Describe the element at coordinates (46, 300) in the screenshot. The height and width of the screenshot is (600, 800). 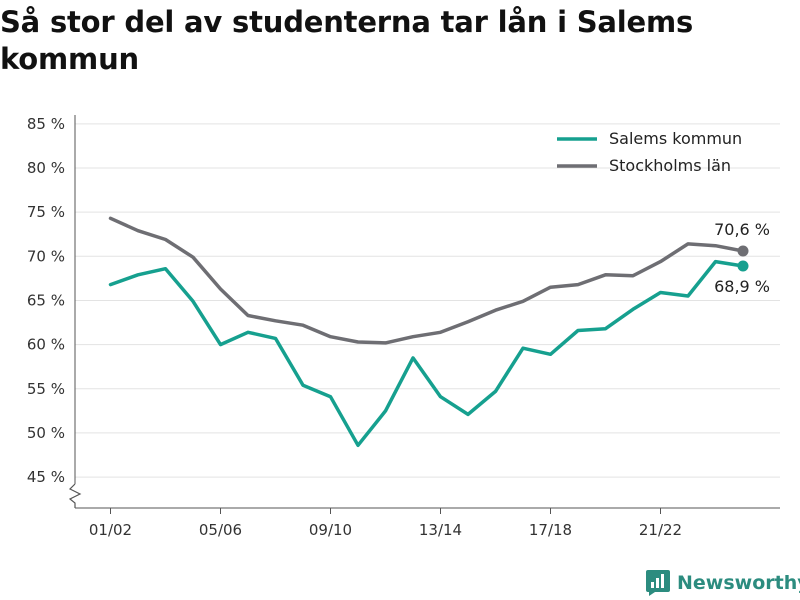
I see `y-tick-label: 65 %` at that location.